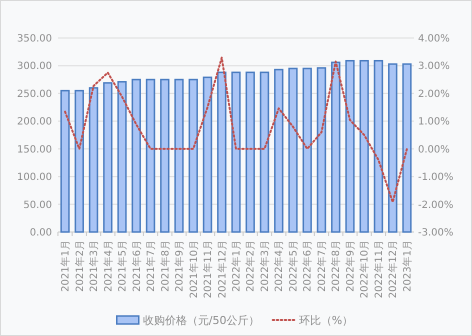 This screenshot has width=472, height=336. What do you see at coordinates (201, 320) in the screenshot?
I see `legend-label: 收购价格（元/50公斤）` at bounding box center [201, 320].